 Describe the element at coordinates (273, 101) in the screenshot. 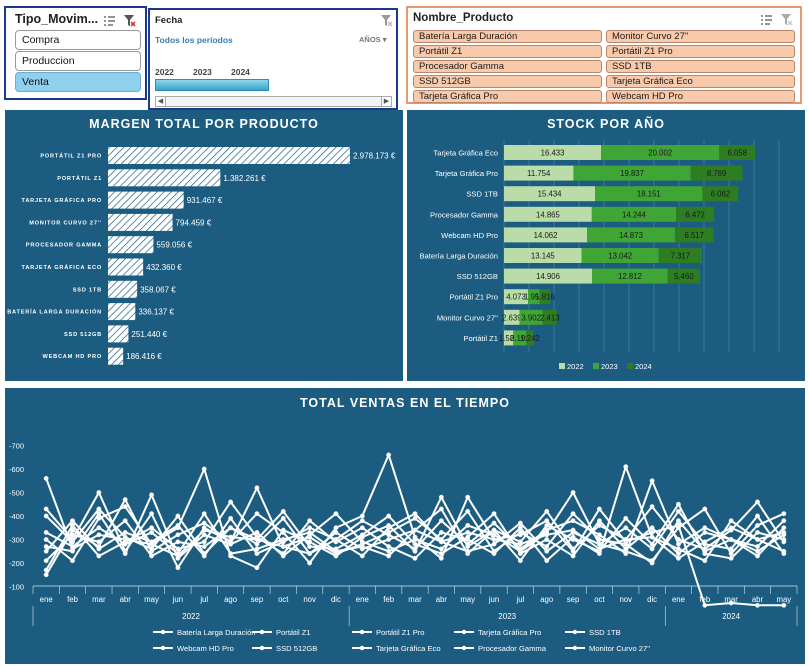

I see `timeline-scrollbar: ◀ ▶` at that location.